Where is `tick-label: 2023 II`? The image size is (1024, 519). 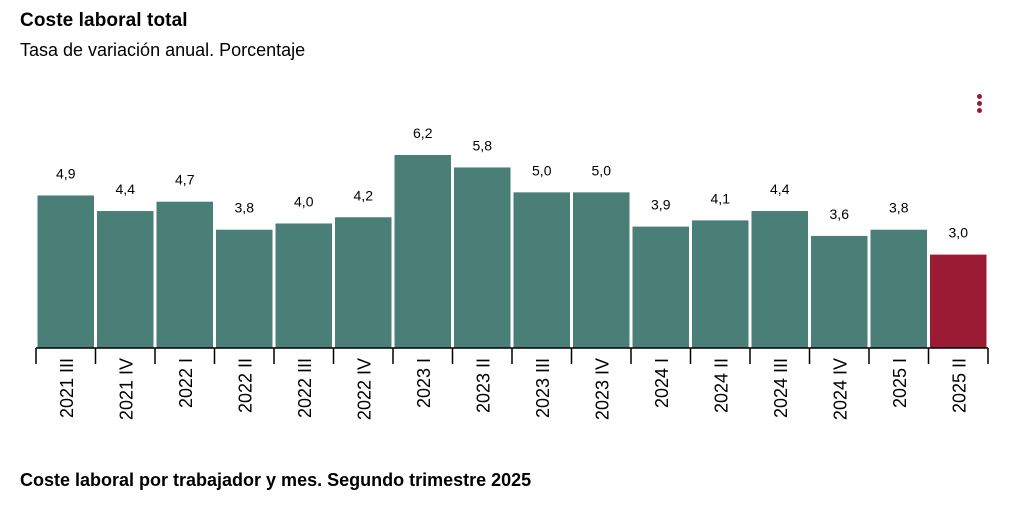 tick-label: 2023 II is located at coordinates (483, 385).